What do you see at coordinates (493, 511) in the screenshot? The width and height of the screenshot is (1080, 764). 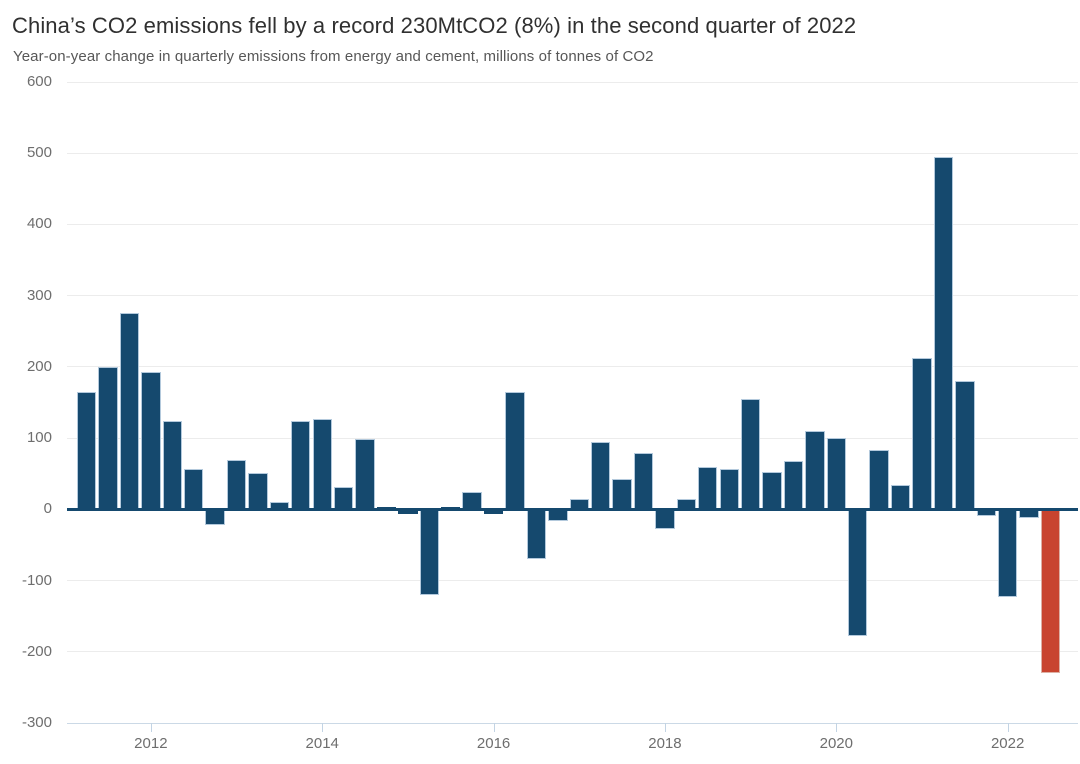 I see `bar-2015-q4` at bounding box center [493, 511].